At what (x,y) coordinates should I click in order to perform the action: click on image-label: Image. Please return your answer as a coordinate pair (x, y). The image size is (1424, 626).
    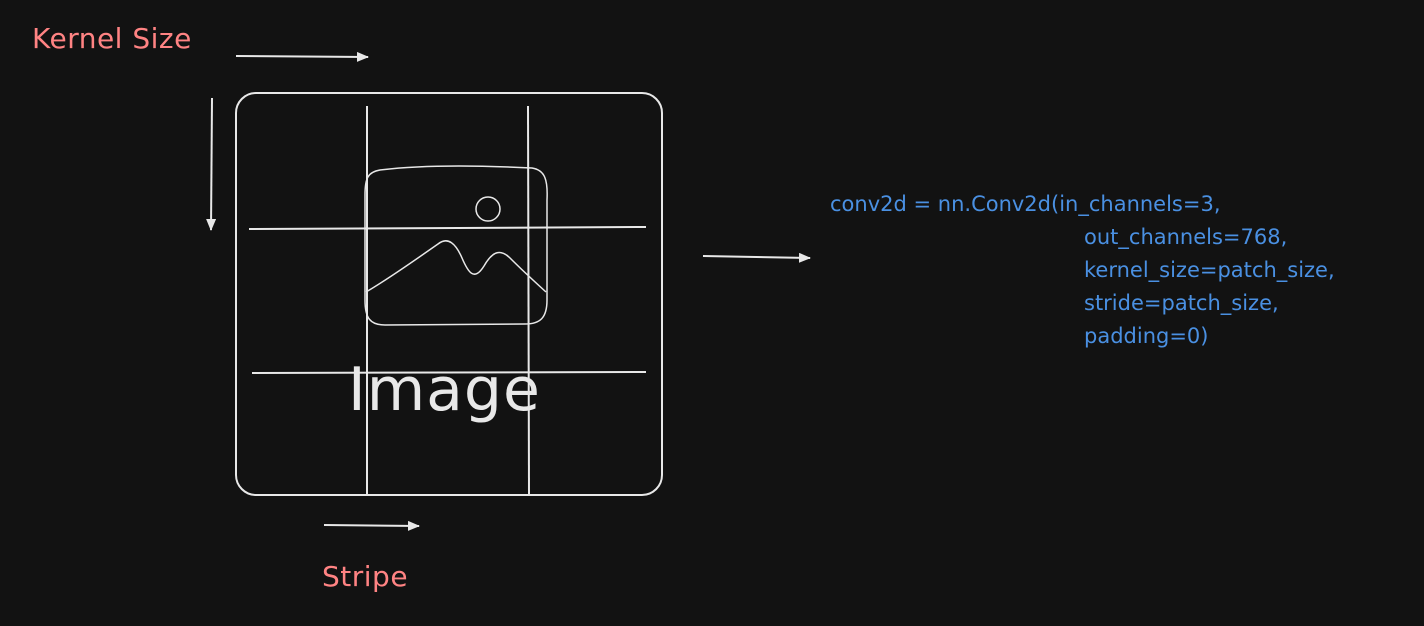
    Looking at the image, I should click on (444, 390).